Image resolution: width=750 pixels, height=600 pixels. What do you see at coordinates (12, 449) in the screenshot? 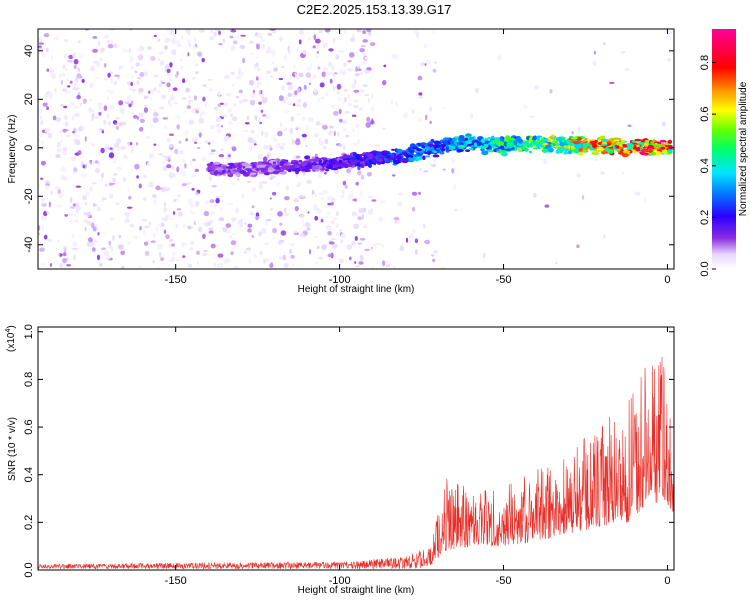
I see `snr-ylabel: SNR (10 * v/v)` at bounding box center [12, 449].